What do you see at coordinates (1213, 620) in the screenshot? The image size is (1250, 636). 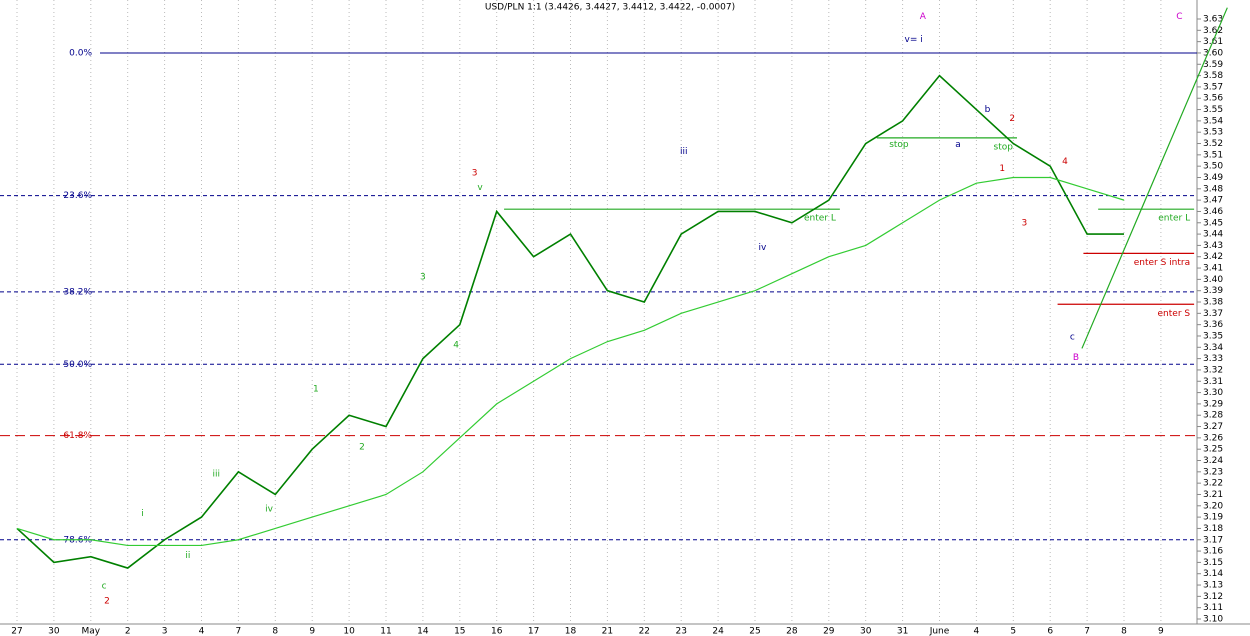 I see `y-tick-label: 3.10` at bounding box center [1213, 620].